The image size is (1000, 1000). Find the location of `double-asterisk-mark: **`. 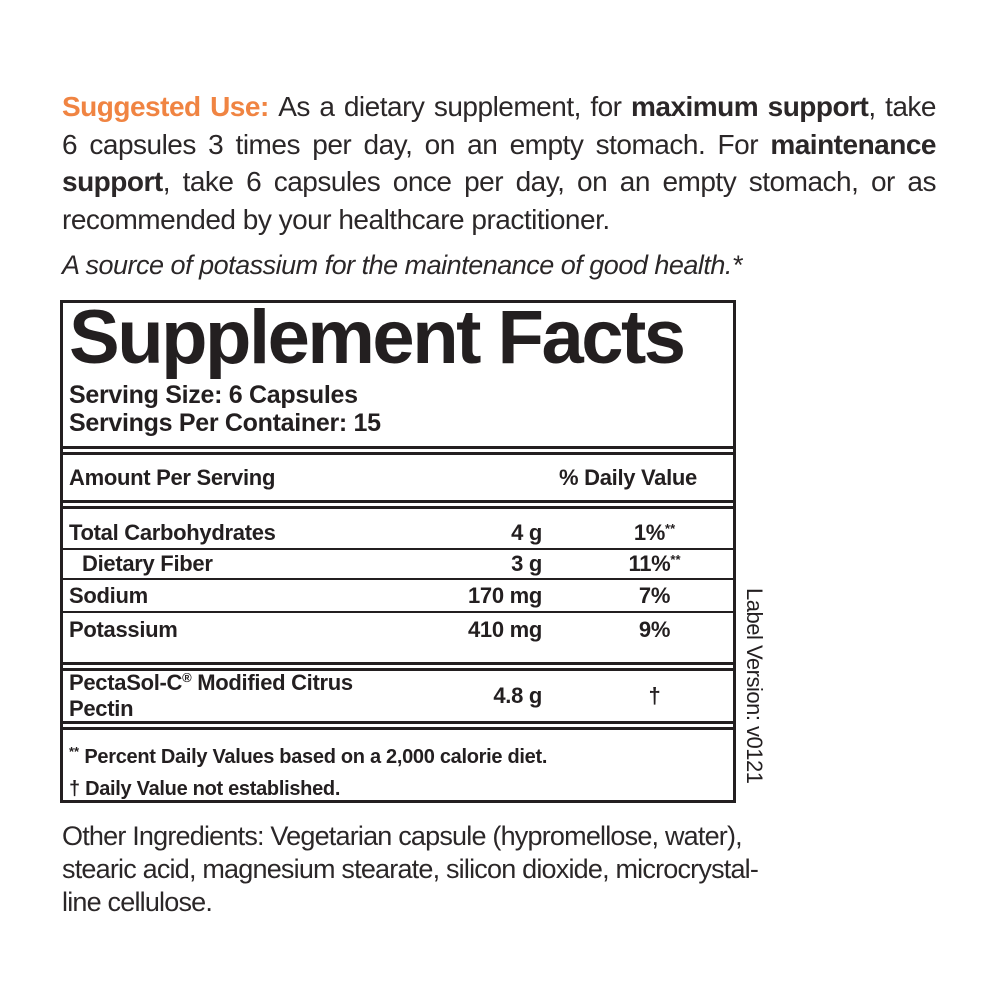

double-asterisk-mark: ** is located at coordinates (74, 751).